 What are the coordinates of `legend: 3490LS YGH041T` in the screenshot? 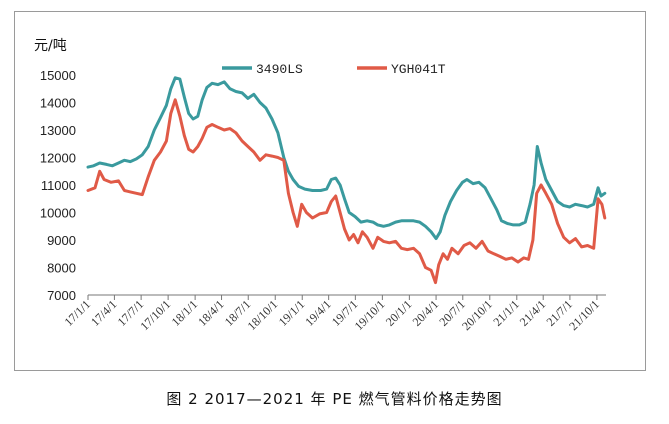 It's located at (334, 69).